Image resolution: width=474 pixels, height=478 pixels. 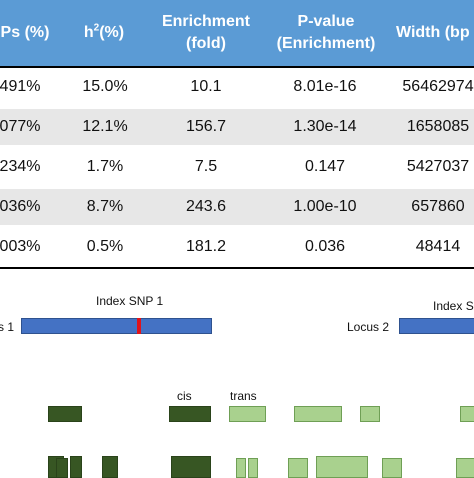 What do you see at coordinates (20, 246) in the screenshot?
I see `cell-snps: 003%` at bounding box center [20, 246].